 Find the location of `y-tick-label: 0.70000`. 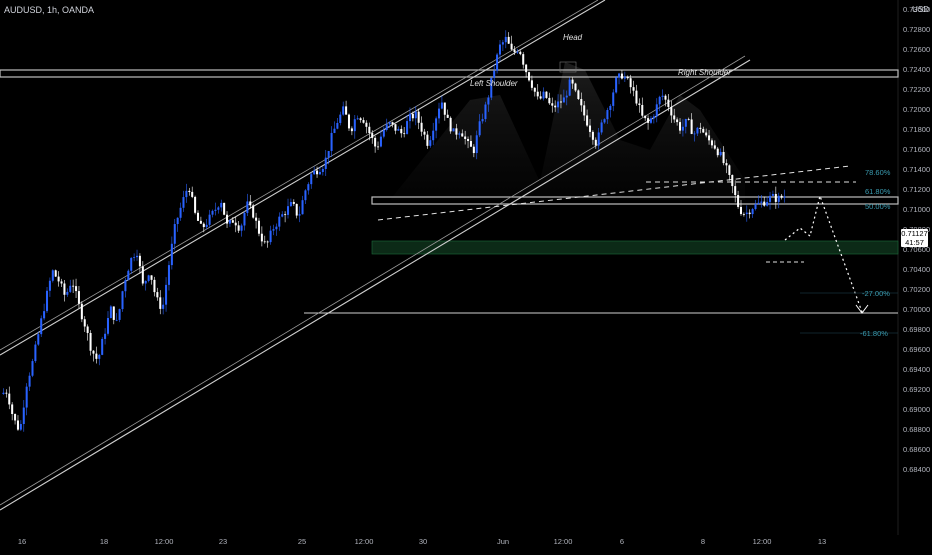

y-tick-label: 0.70000 is located at coordinates (916, 309).